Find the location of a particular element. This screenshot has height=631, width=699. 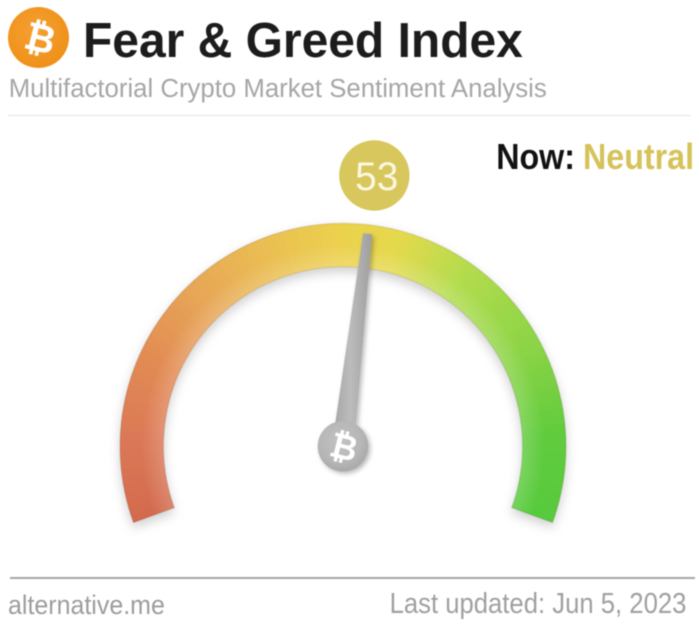

gauge-needle-group: ₿ is located at coordinates (345, 352).